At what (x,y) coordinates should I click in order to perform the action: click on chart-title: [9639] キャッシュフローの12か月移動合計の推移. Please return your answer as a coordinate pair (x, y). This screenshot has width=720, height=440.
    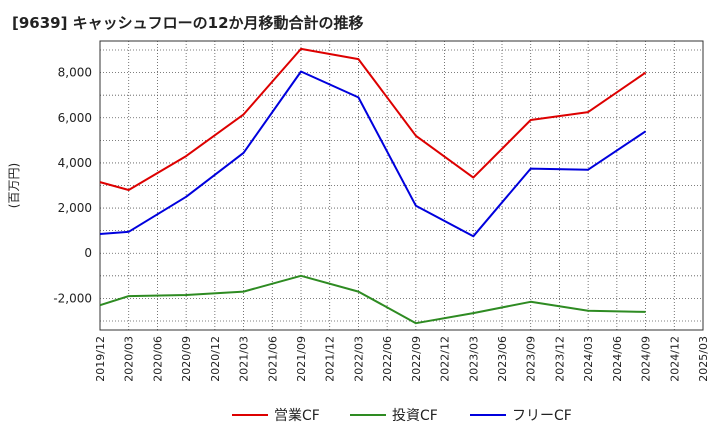
    Looking at the image, I should click on (188, 23).